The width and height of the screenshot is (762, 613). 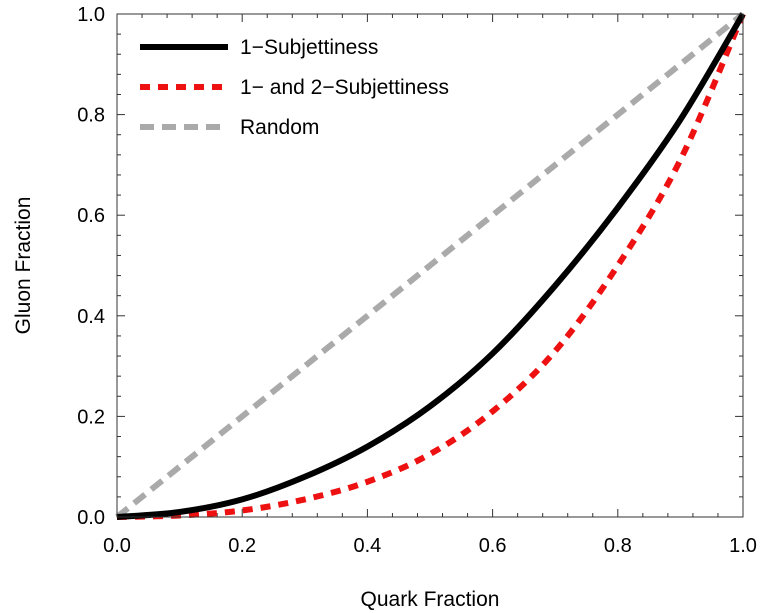 I want to click on x-tick-label: 0.8, so click(x=618, y=546).